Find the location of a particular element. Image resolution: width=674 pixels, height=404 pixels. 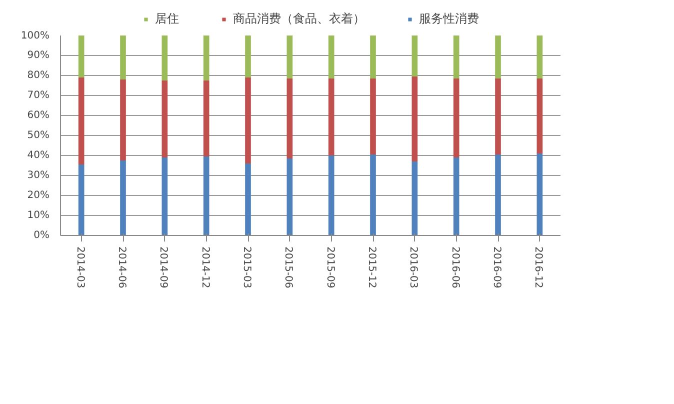

y-tick-label: 0% is located at coordinates (42, 235).